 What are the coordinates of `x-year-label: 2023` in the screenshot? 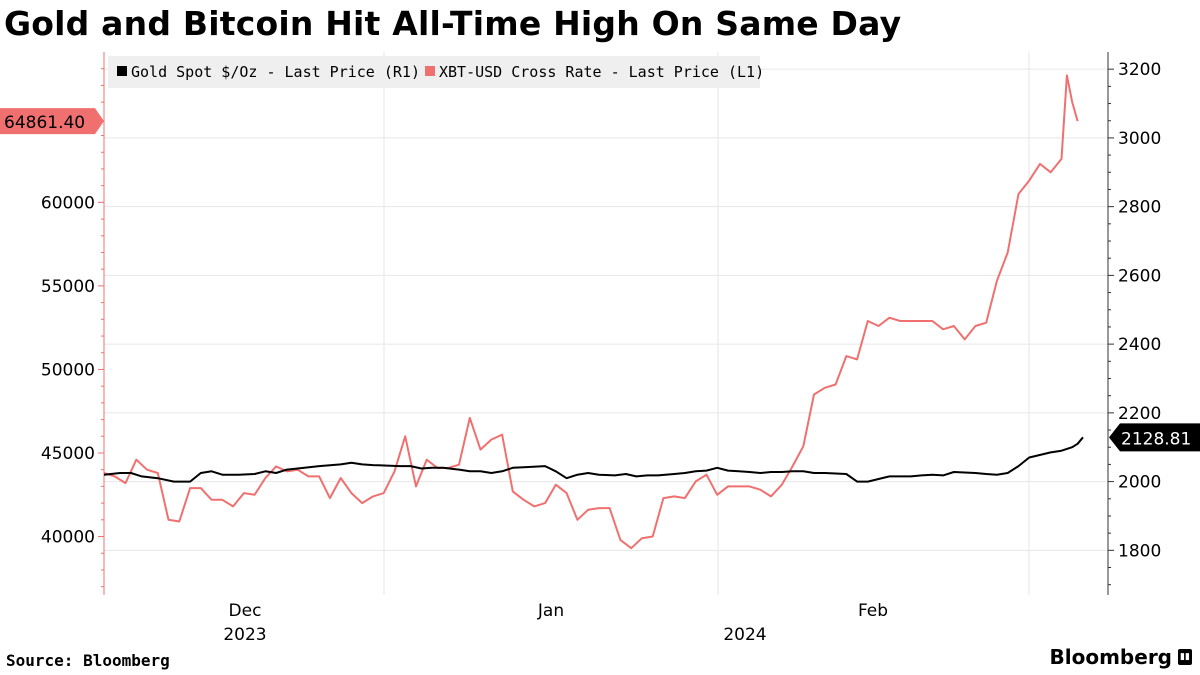 It's located at (244, 635).